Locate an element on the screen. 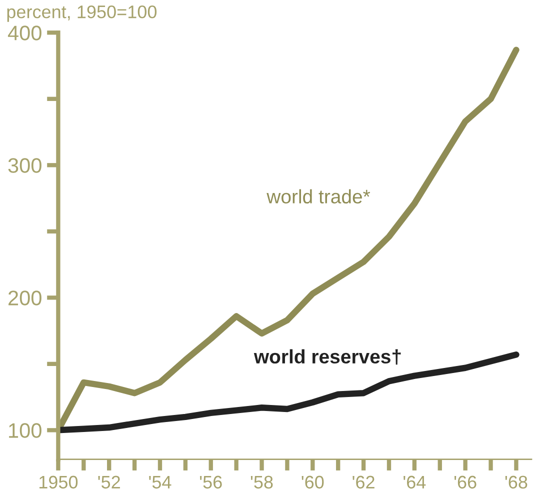  x-tick-label: '54 is located at coordinates (160, 482).